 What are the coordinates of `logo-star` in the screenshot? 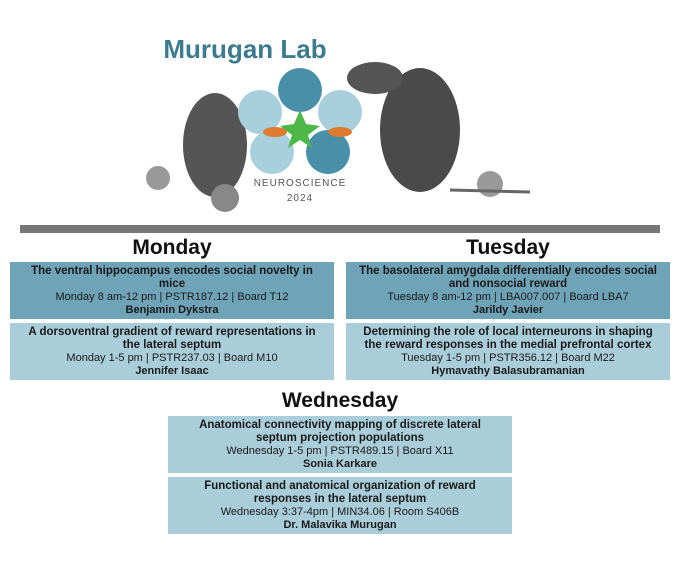 It's located at (300, 129).